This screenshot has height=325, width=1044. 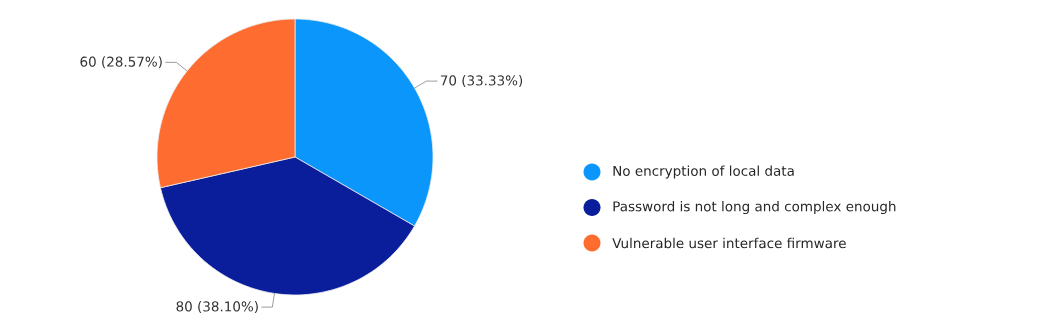 What do you see at coordinates (121, 62) in the screenshot?
I see `data-label: 60 (28.57%)` at bounding box center [121, 62].